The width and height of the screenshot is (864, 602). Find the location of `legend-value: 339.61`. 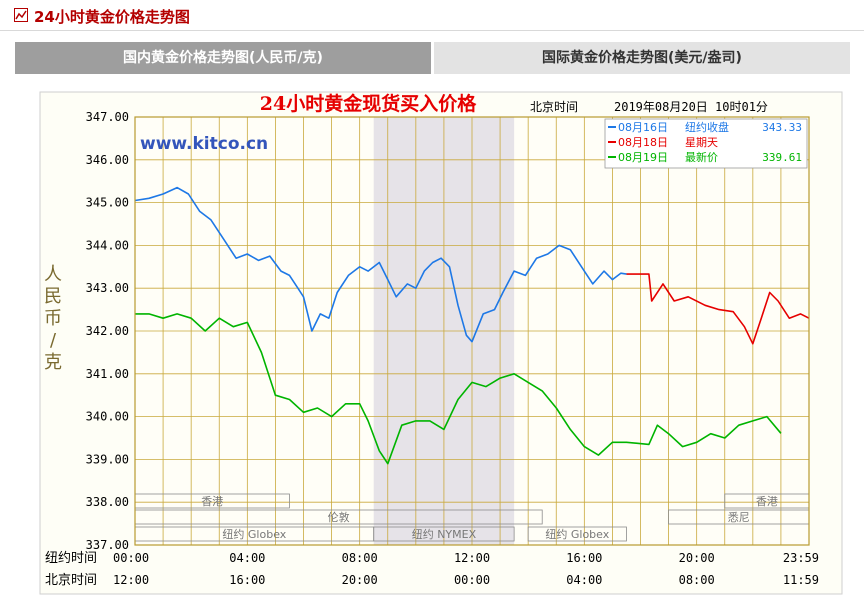

legend-value: 339.61 is located at coordinates (782, 157).